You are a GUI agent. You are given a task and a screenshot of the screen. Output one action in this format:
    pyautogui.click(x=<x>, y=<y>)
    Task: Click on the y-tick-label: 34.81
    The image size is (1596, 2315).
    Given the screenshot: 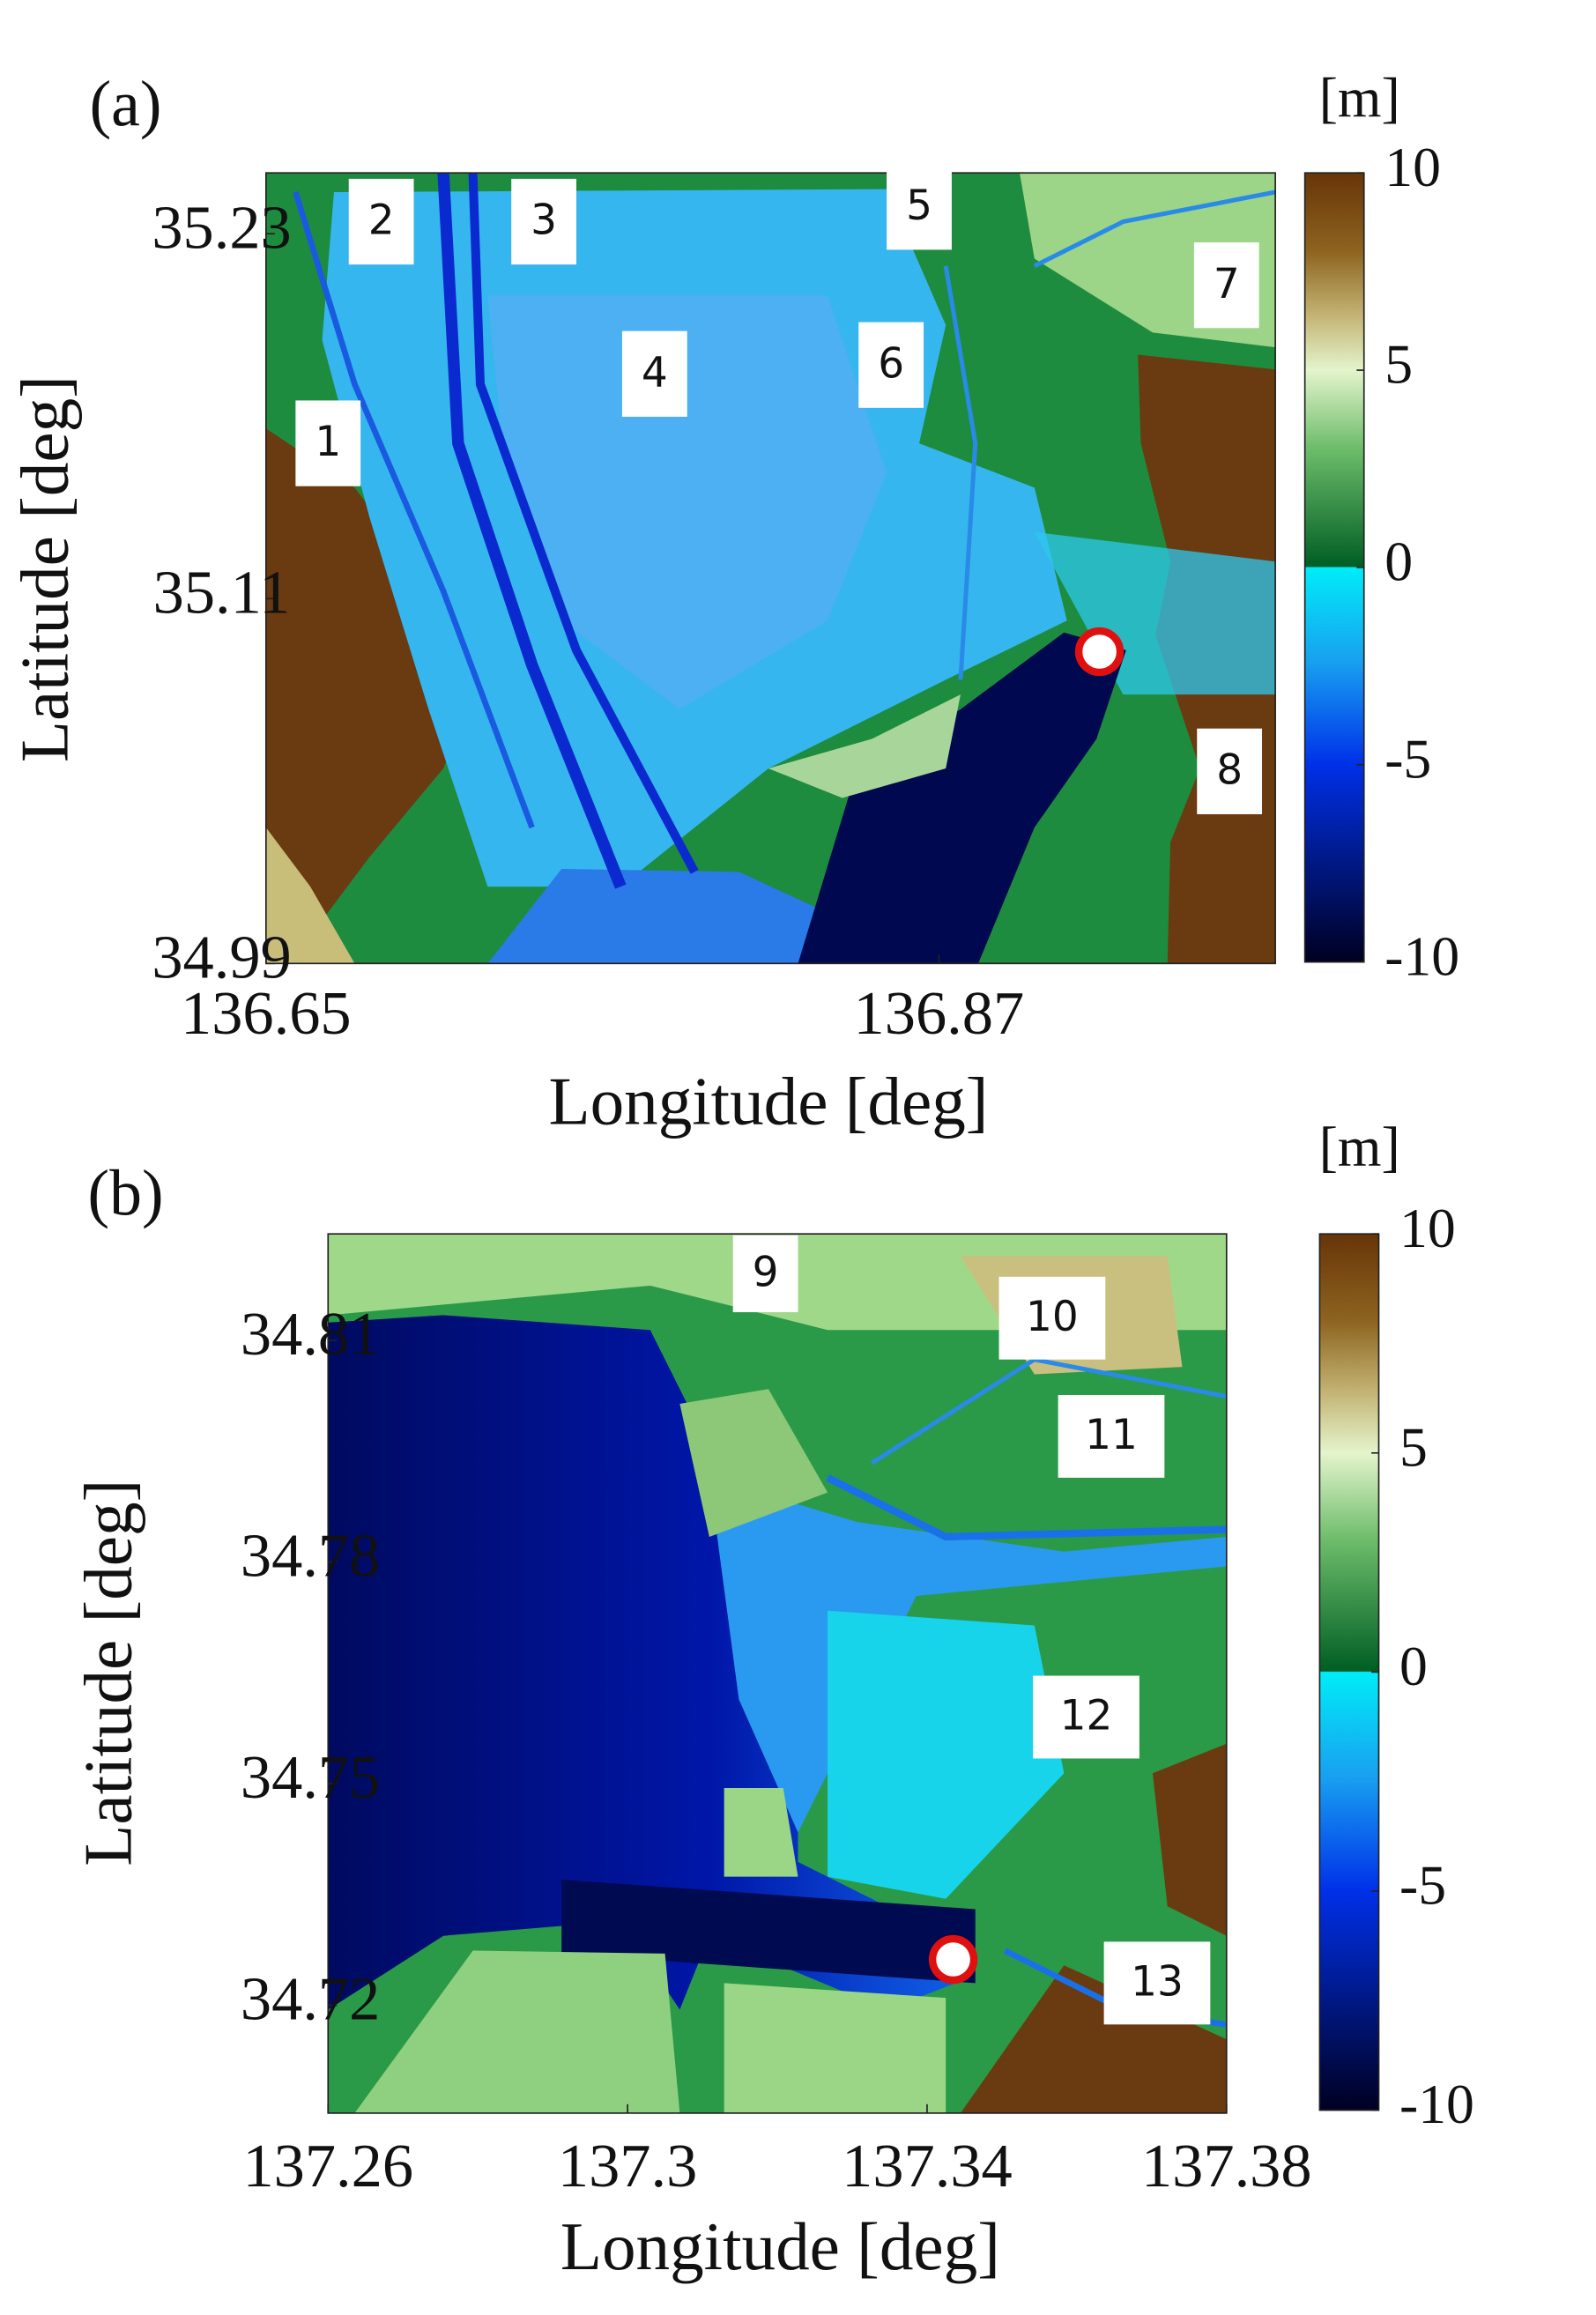 What is the action you would take?
    pyautogui.click(x=310, y=1334)
    